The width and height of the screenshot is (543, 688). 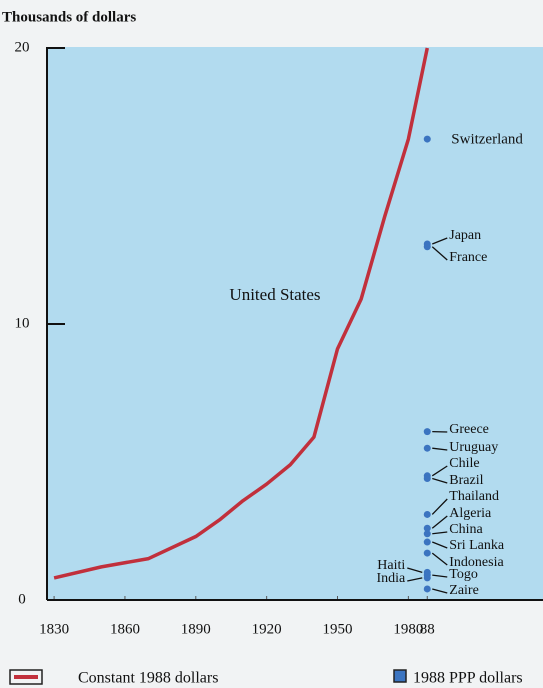 What do you see at coordinates (477, 545) in the screenshot?
I see `point-label: Sri Lanka` at bounding box center [477, 545].